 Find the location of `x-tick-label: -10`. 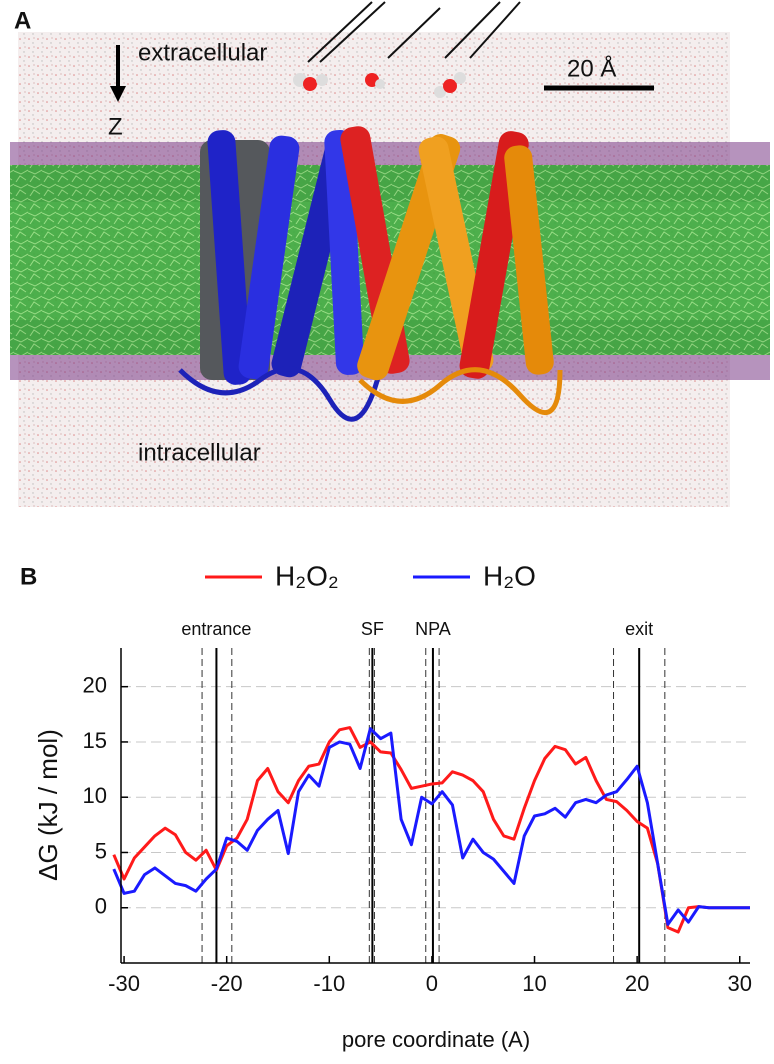

x-tick-label: -10 is located at coordinates (329, 983).